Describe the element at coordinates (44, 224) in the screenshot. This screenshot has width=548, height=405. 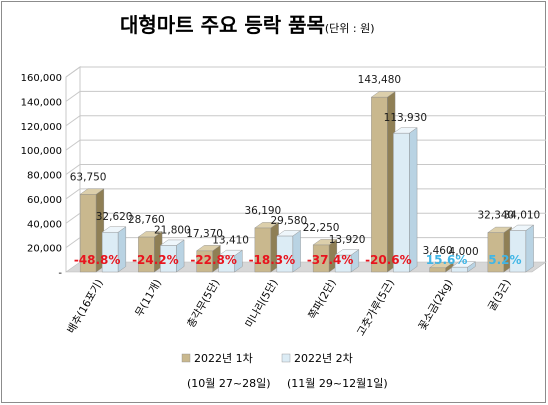
I see `y-tick-label: 40,000` at that location.